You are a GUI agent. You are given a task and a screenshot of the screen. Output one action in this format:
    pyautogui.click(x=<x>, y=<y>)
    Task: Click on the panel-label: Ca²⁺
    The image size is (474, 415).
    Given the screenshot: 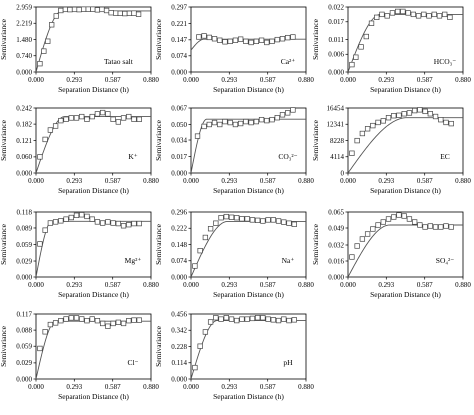 What is the action you would take?
    pyautogui.click(x=288, y=61)
    